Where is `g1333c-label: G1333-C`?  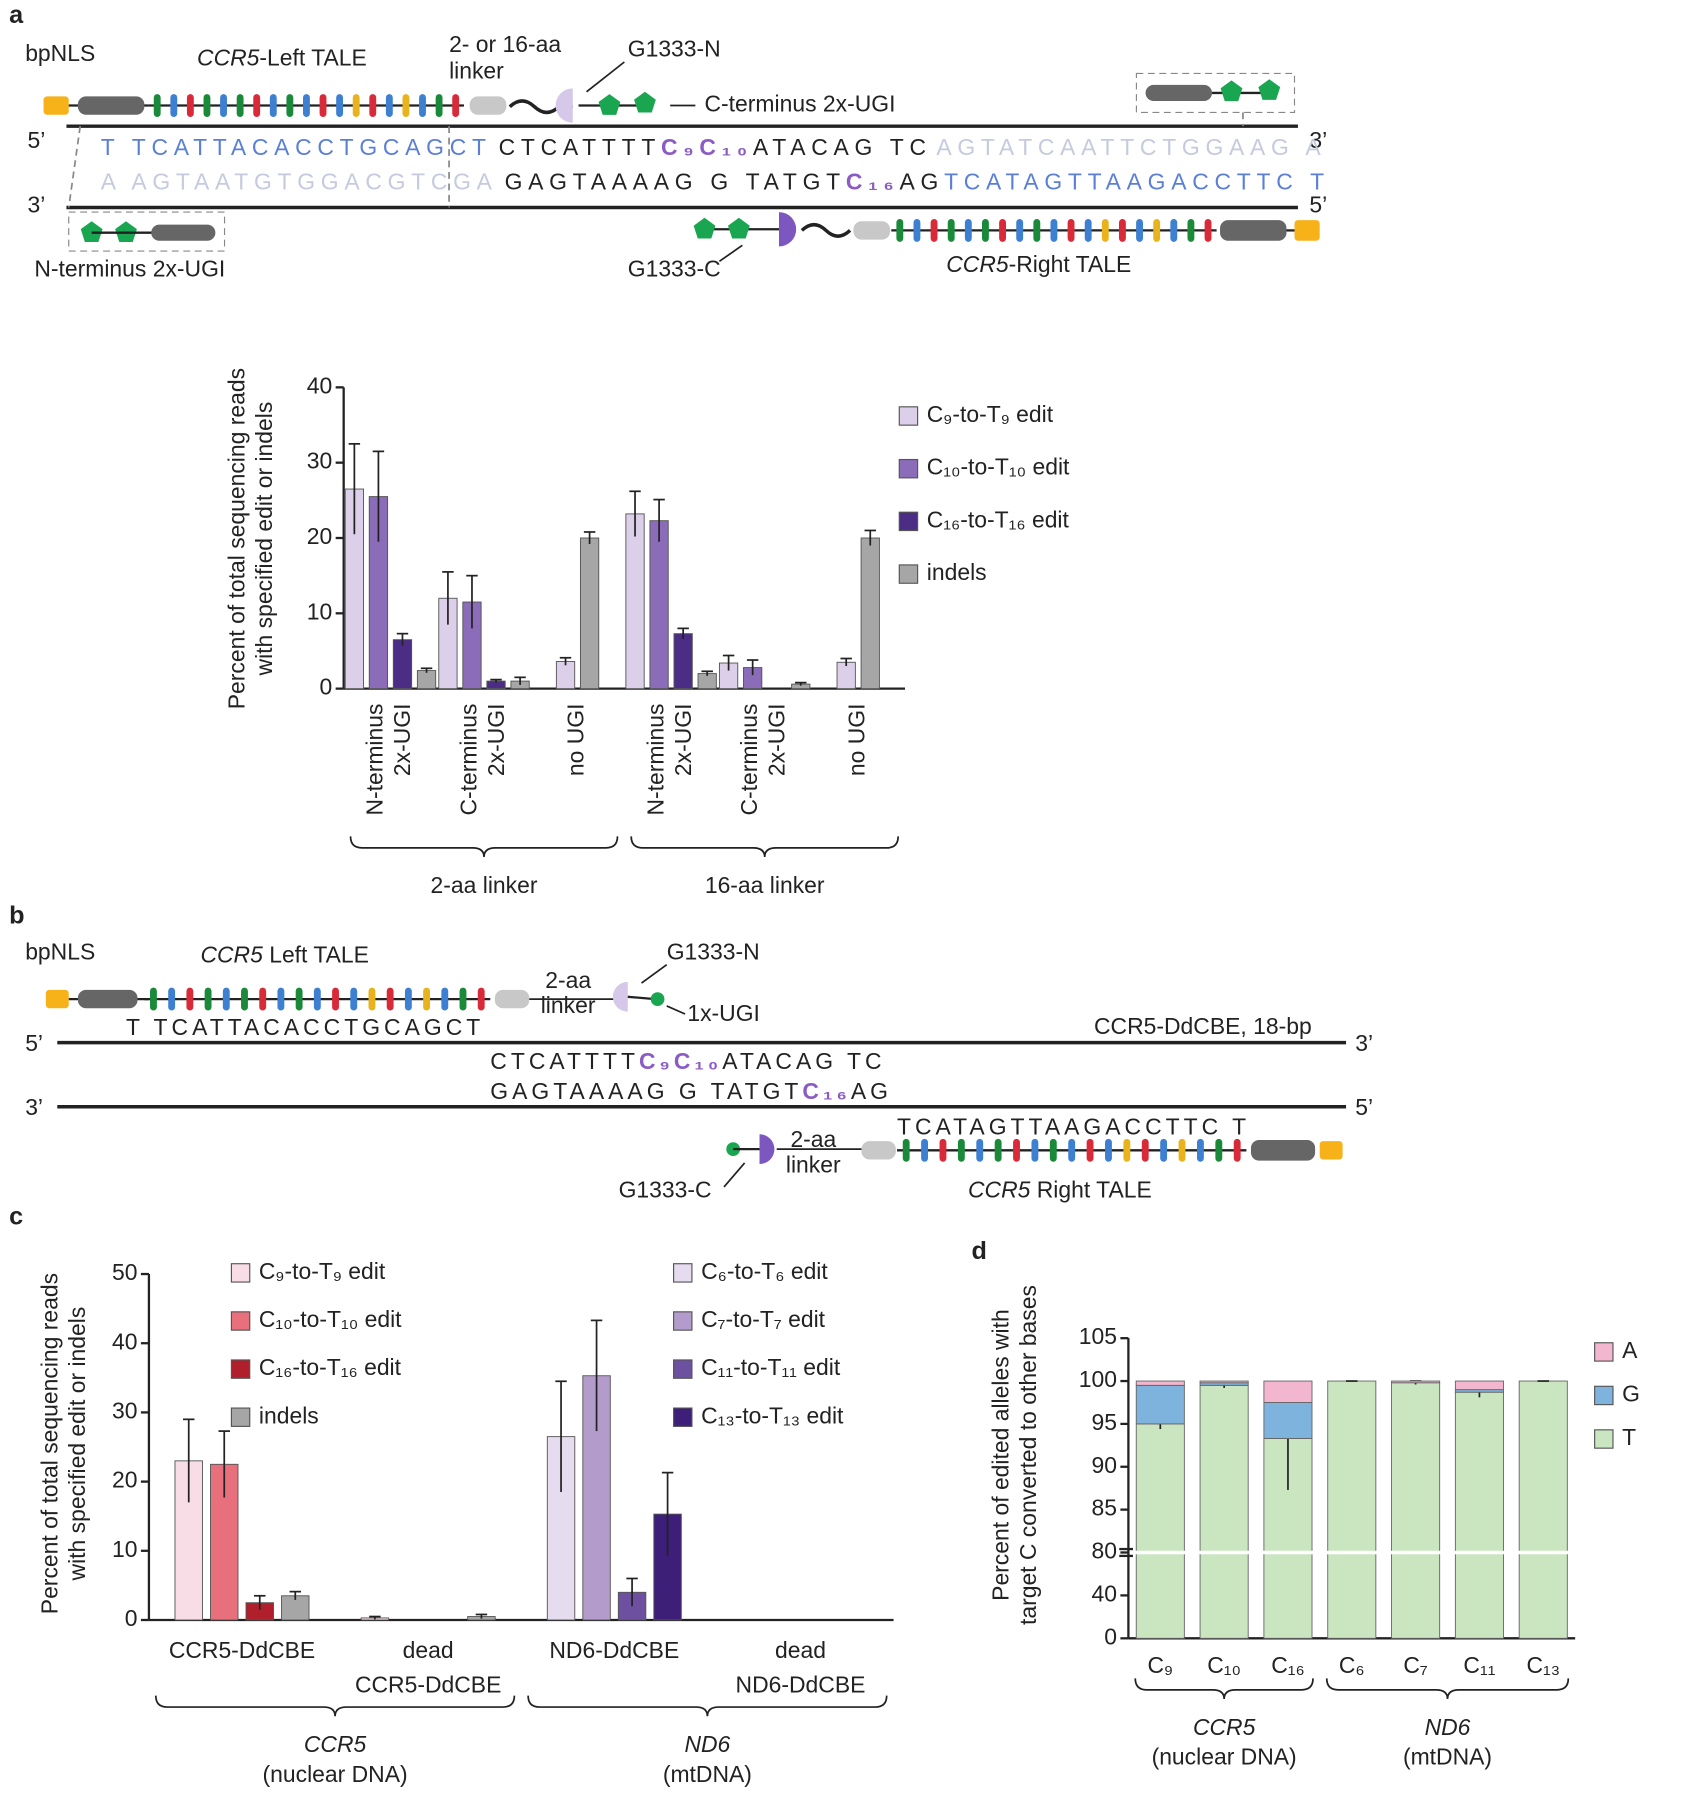 g1333c-label: G1333-C is located at coordinates (674, 269).